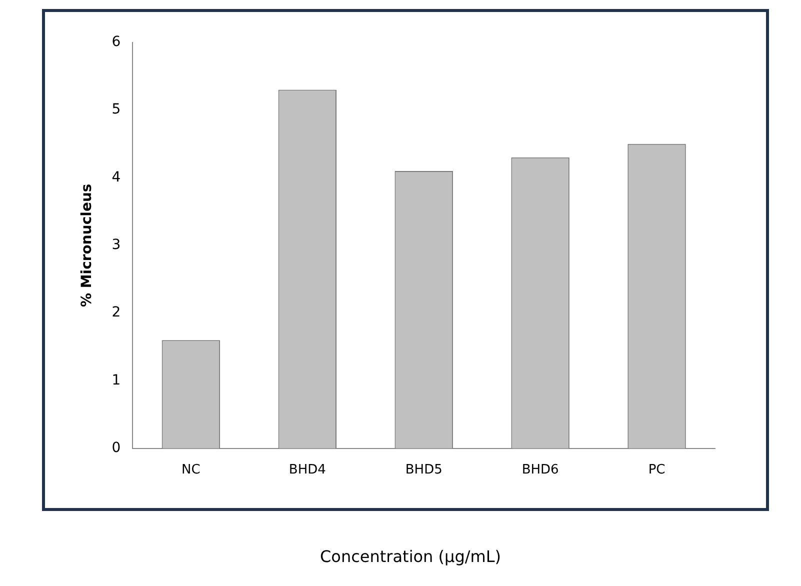  What do you see at coordinates (116, 245) in the screenshot?
I see `y-tick-label: 3` at bounding box center [116, 245].